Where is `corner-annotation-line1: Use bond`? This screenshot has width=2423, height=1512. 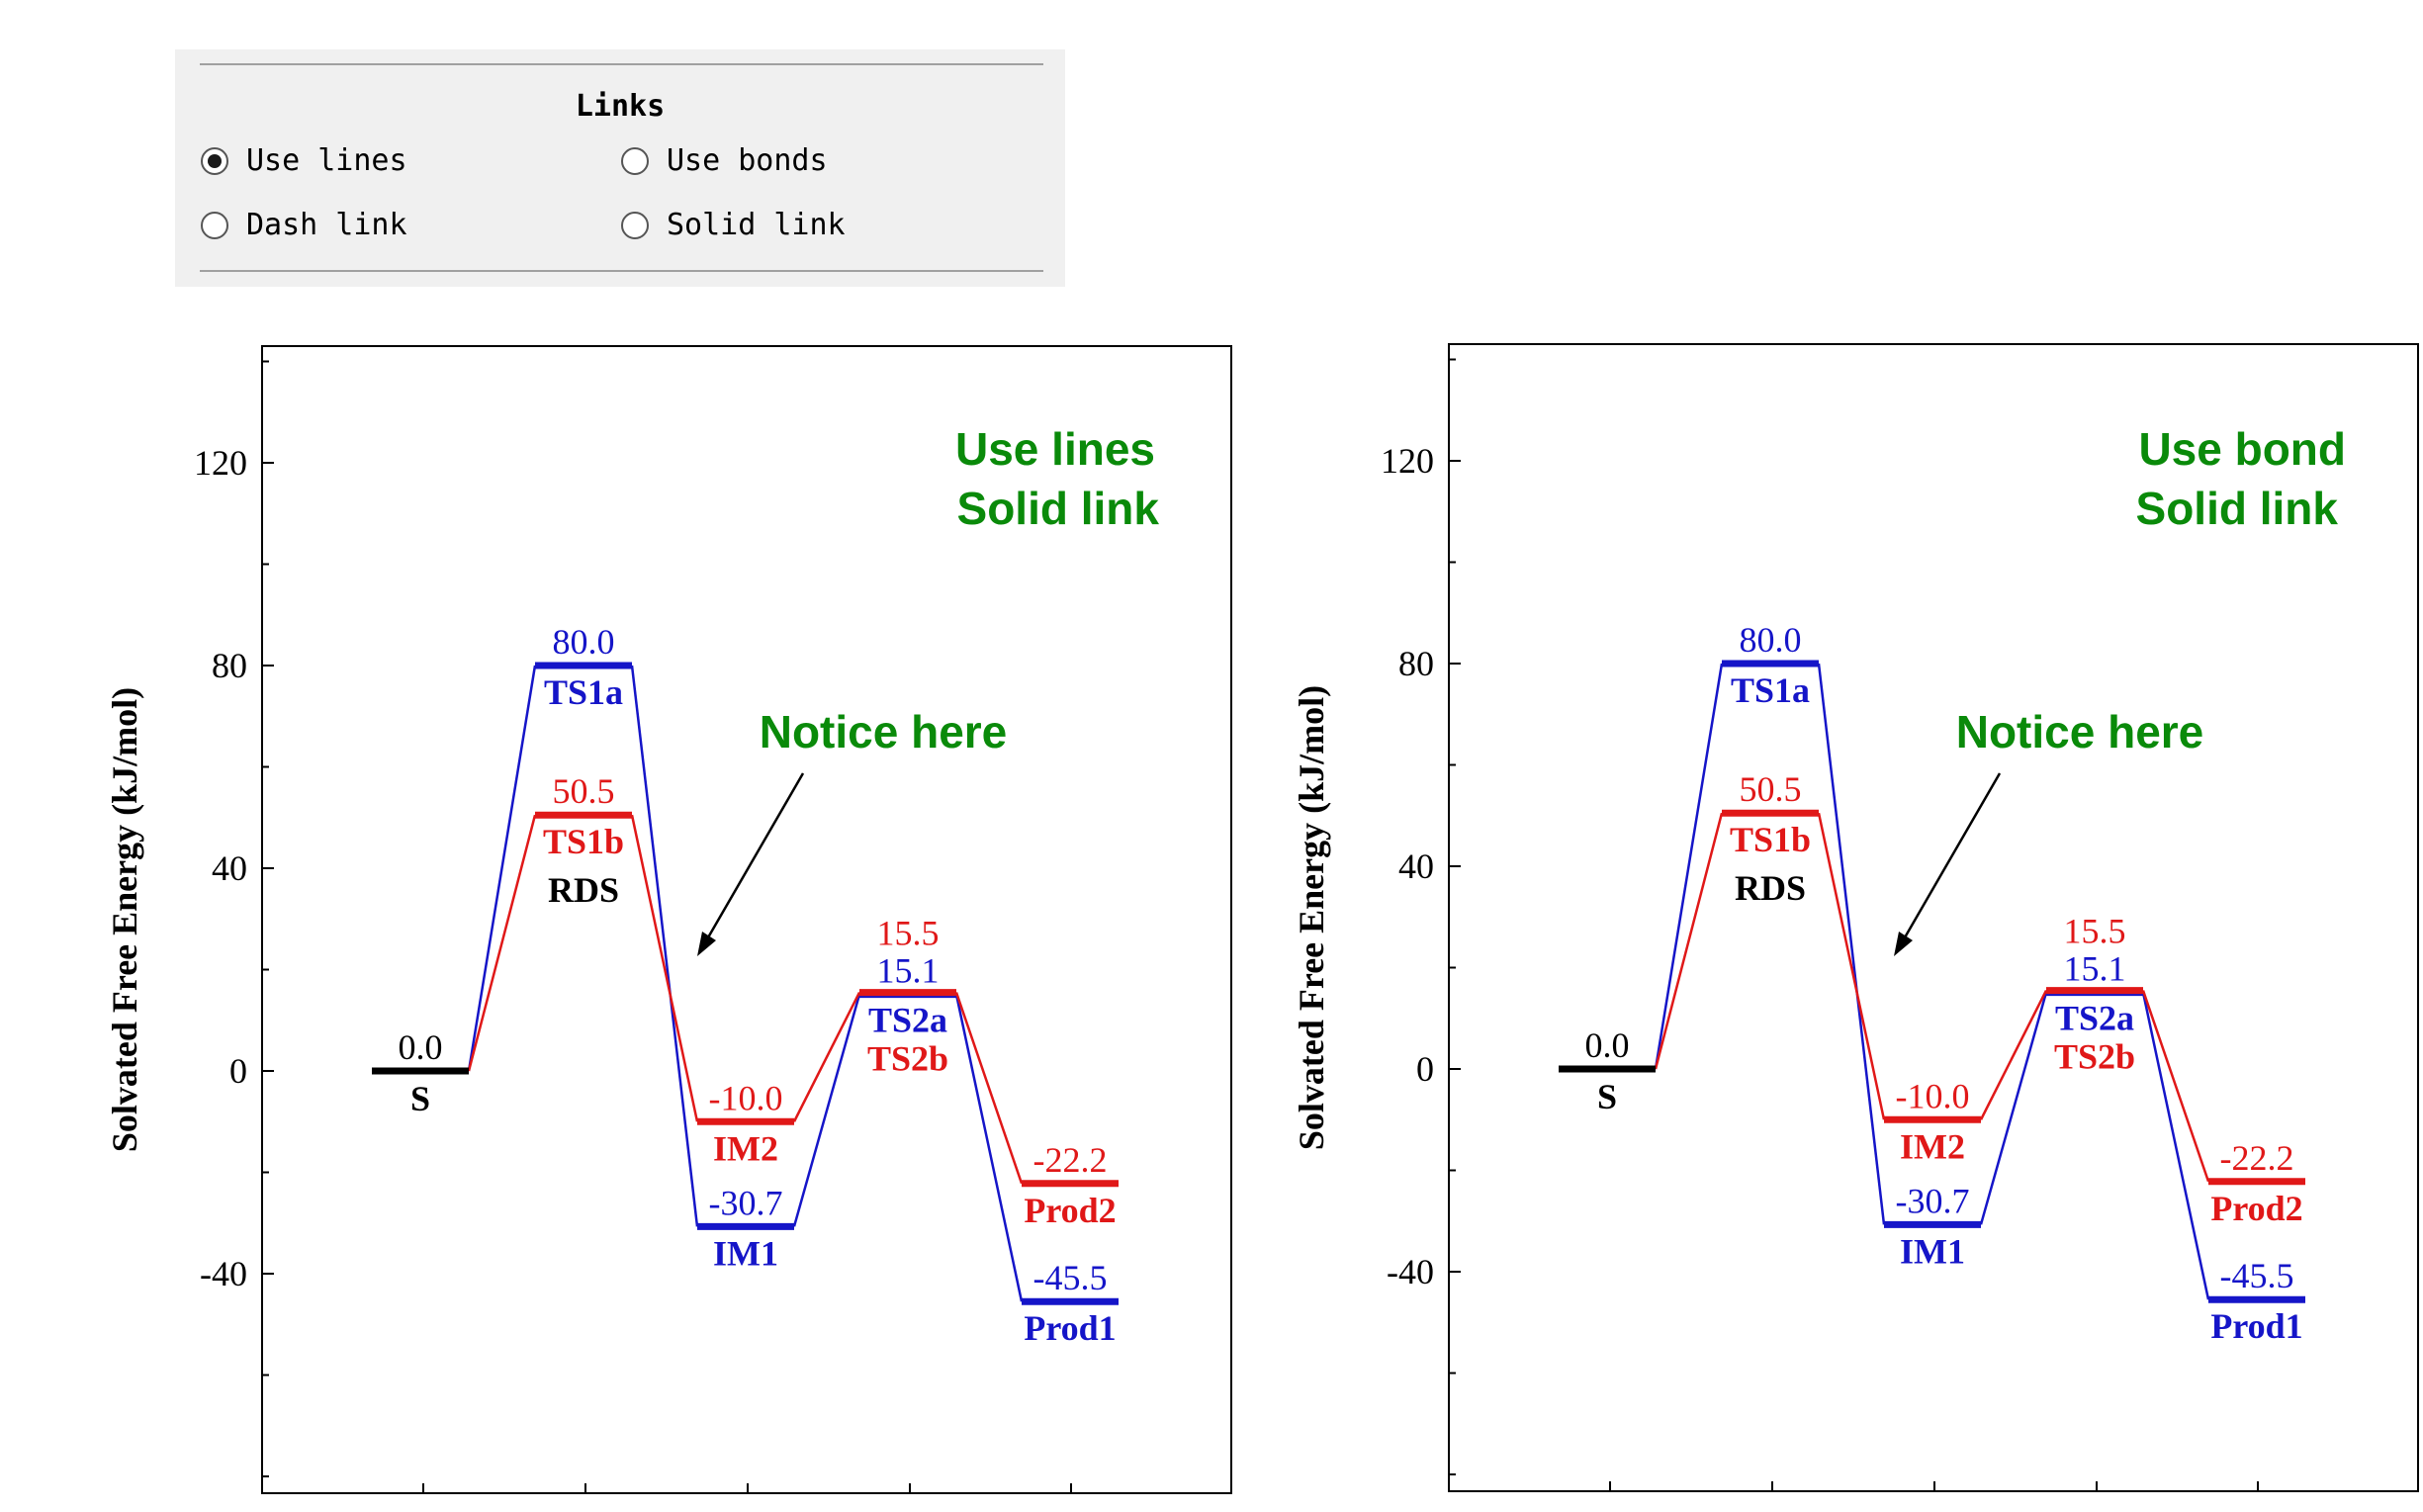 corner-annotation-line1: Use bond is located at coordinates (2242, 449).